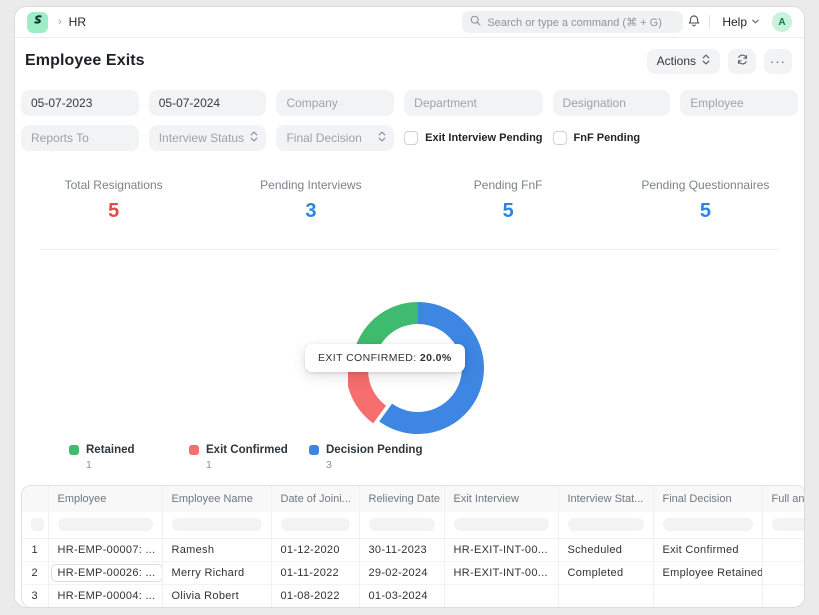 This screenshot has height=615, width=819. I want to click on donut-slice-retained, so click(386, 328).